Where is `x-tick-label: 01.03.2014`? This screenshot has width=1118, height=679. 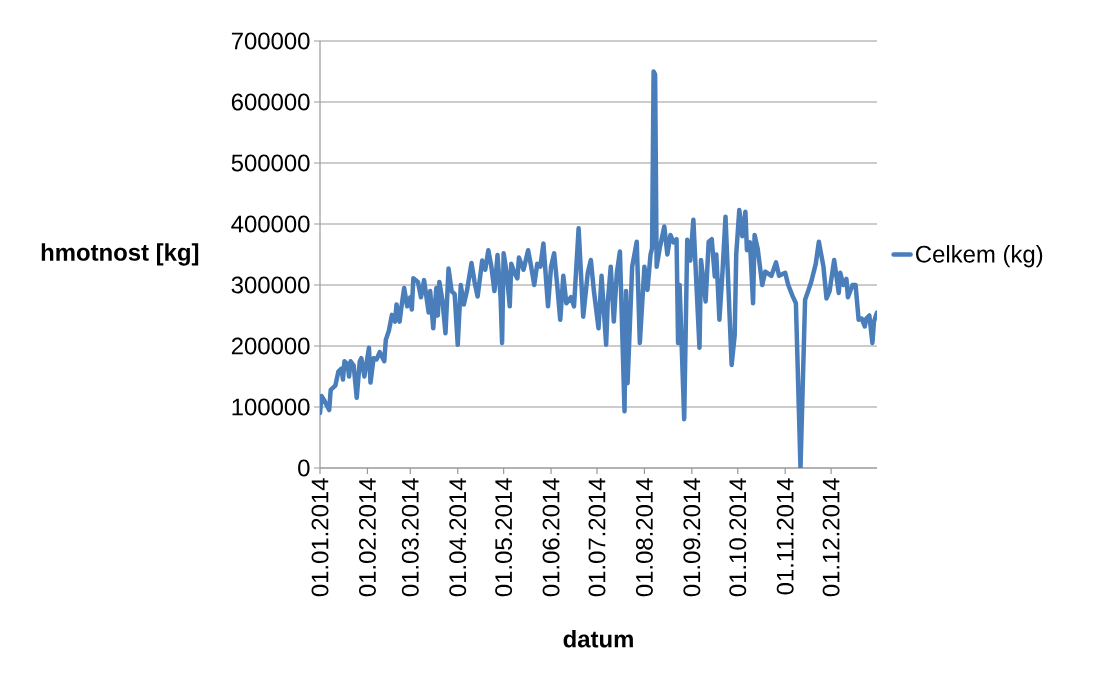 x-tick-label: 01.03.2014 is located at coordinates (410, 537).